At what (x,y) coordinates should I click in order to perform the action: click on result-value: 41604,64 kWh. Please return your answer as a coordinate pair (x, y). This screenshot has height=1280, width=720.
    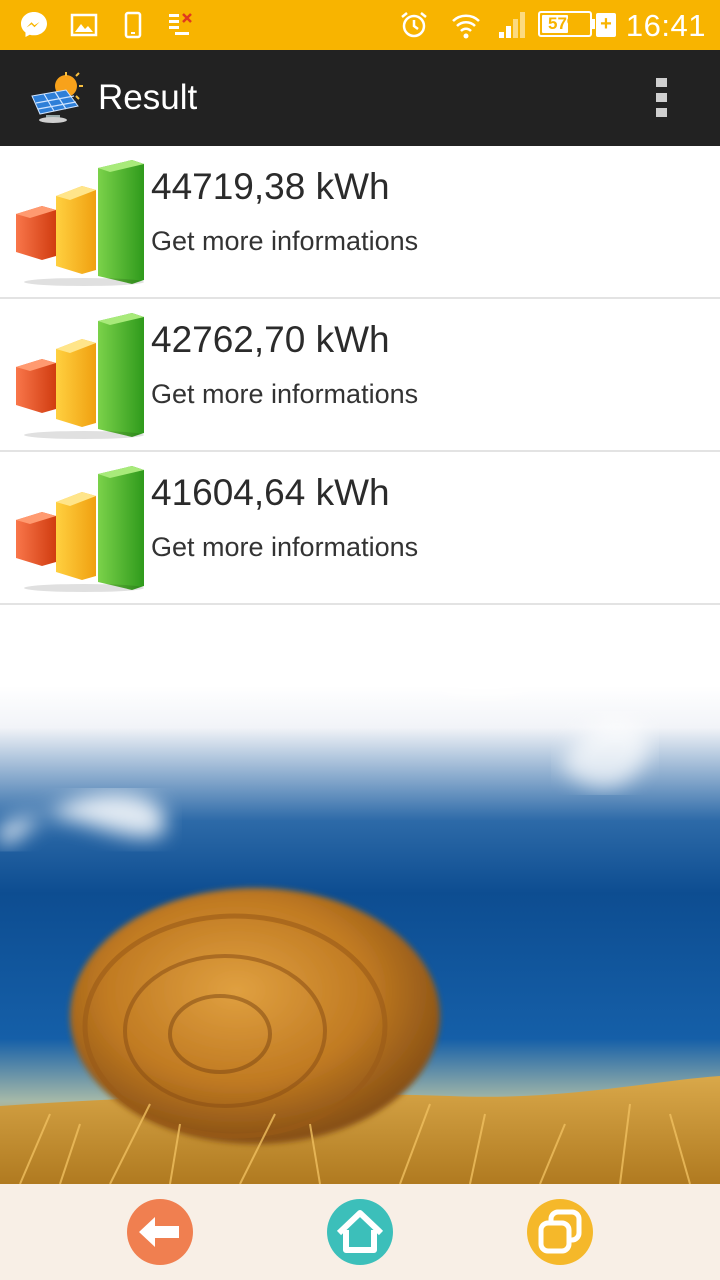
    Looking at the image, I should click on (270, 492).